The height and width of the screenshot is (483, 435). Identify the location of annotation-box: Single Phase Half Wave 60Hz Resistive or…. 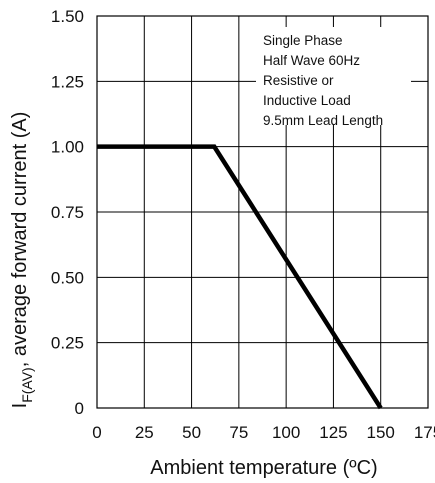
(333, 77).